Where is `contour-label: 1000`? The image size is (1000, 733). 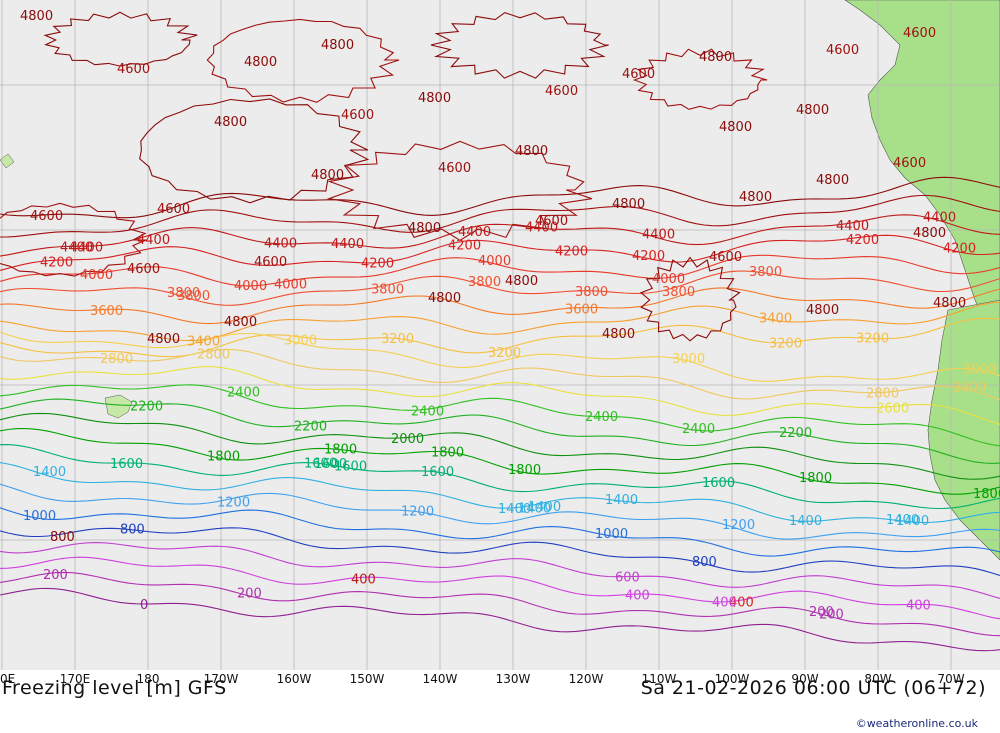 contour-label: 1000 is located at coordinates (611, 534).